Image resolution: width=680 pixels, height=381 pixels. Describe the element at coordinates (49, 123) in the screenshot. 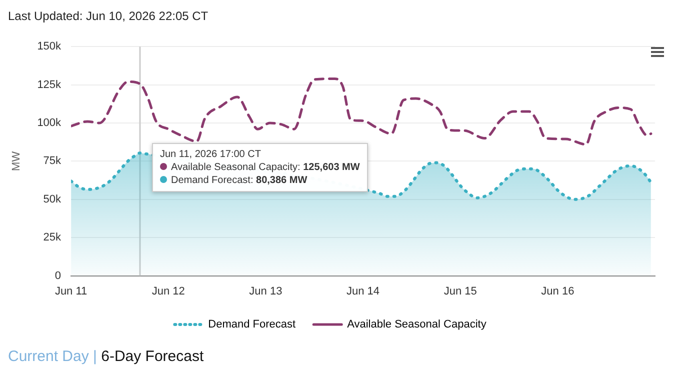

I see `y-tick-label: 100k` at that location.